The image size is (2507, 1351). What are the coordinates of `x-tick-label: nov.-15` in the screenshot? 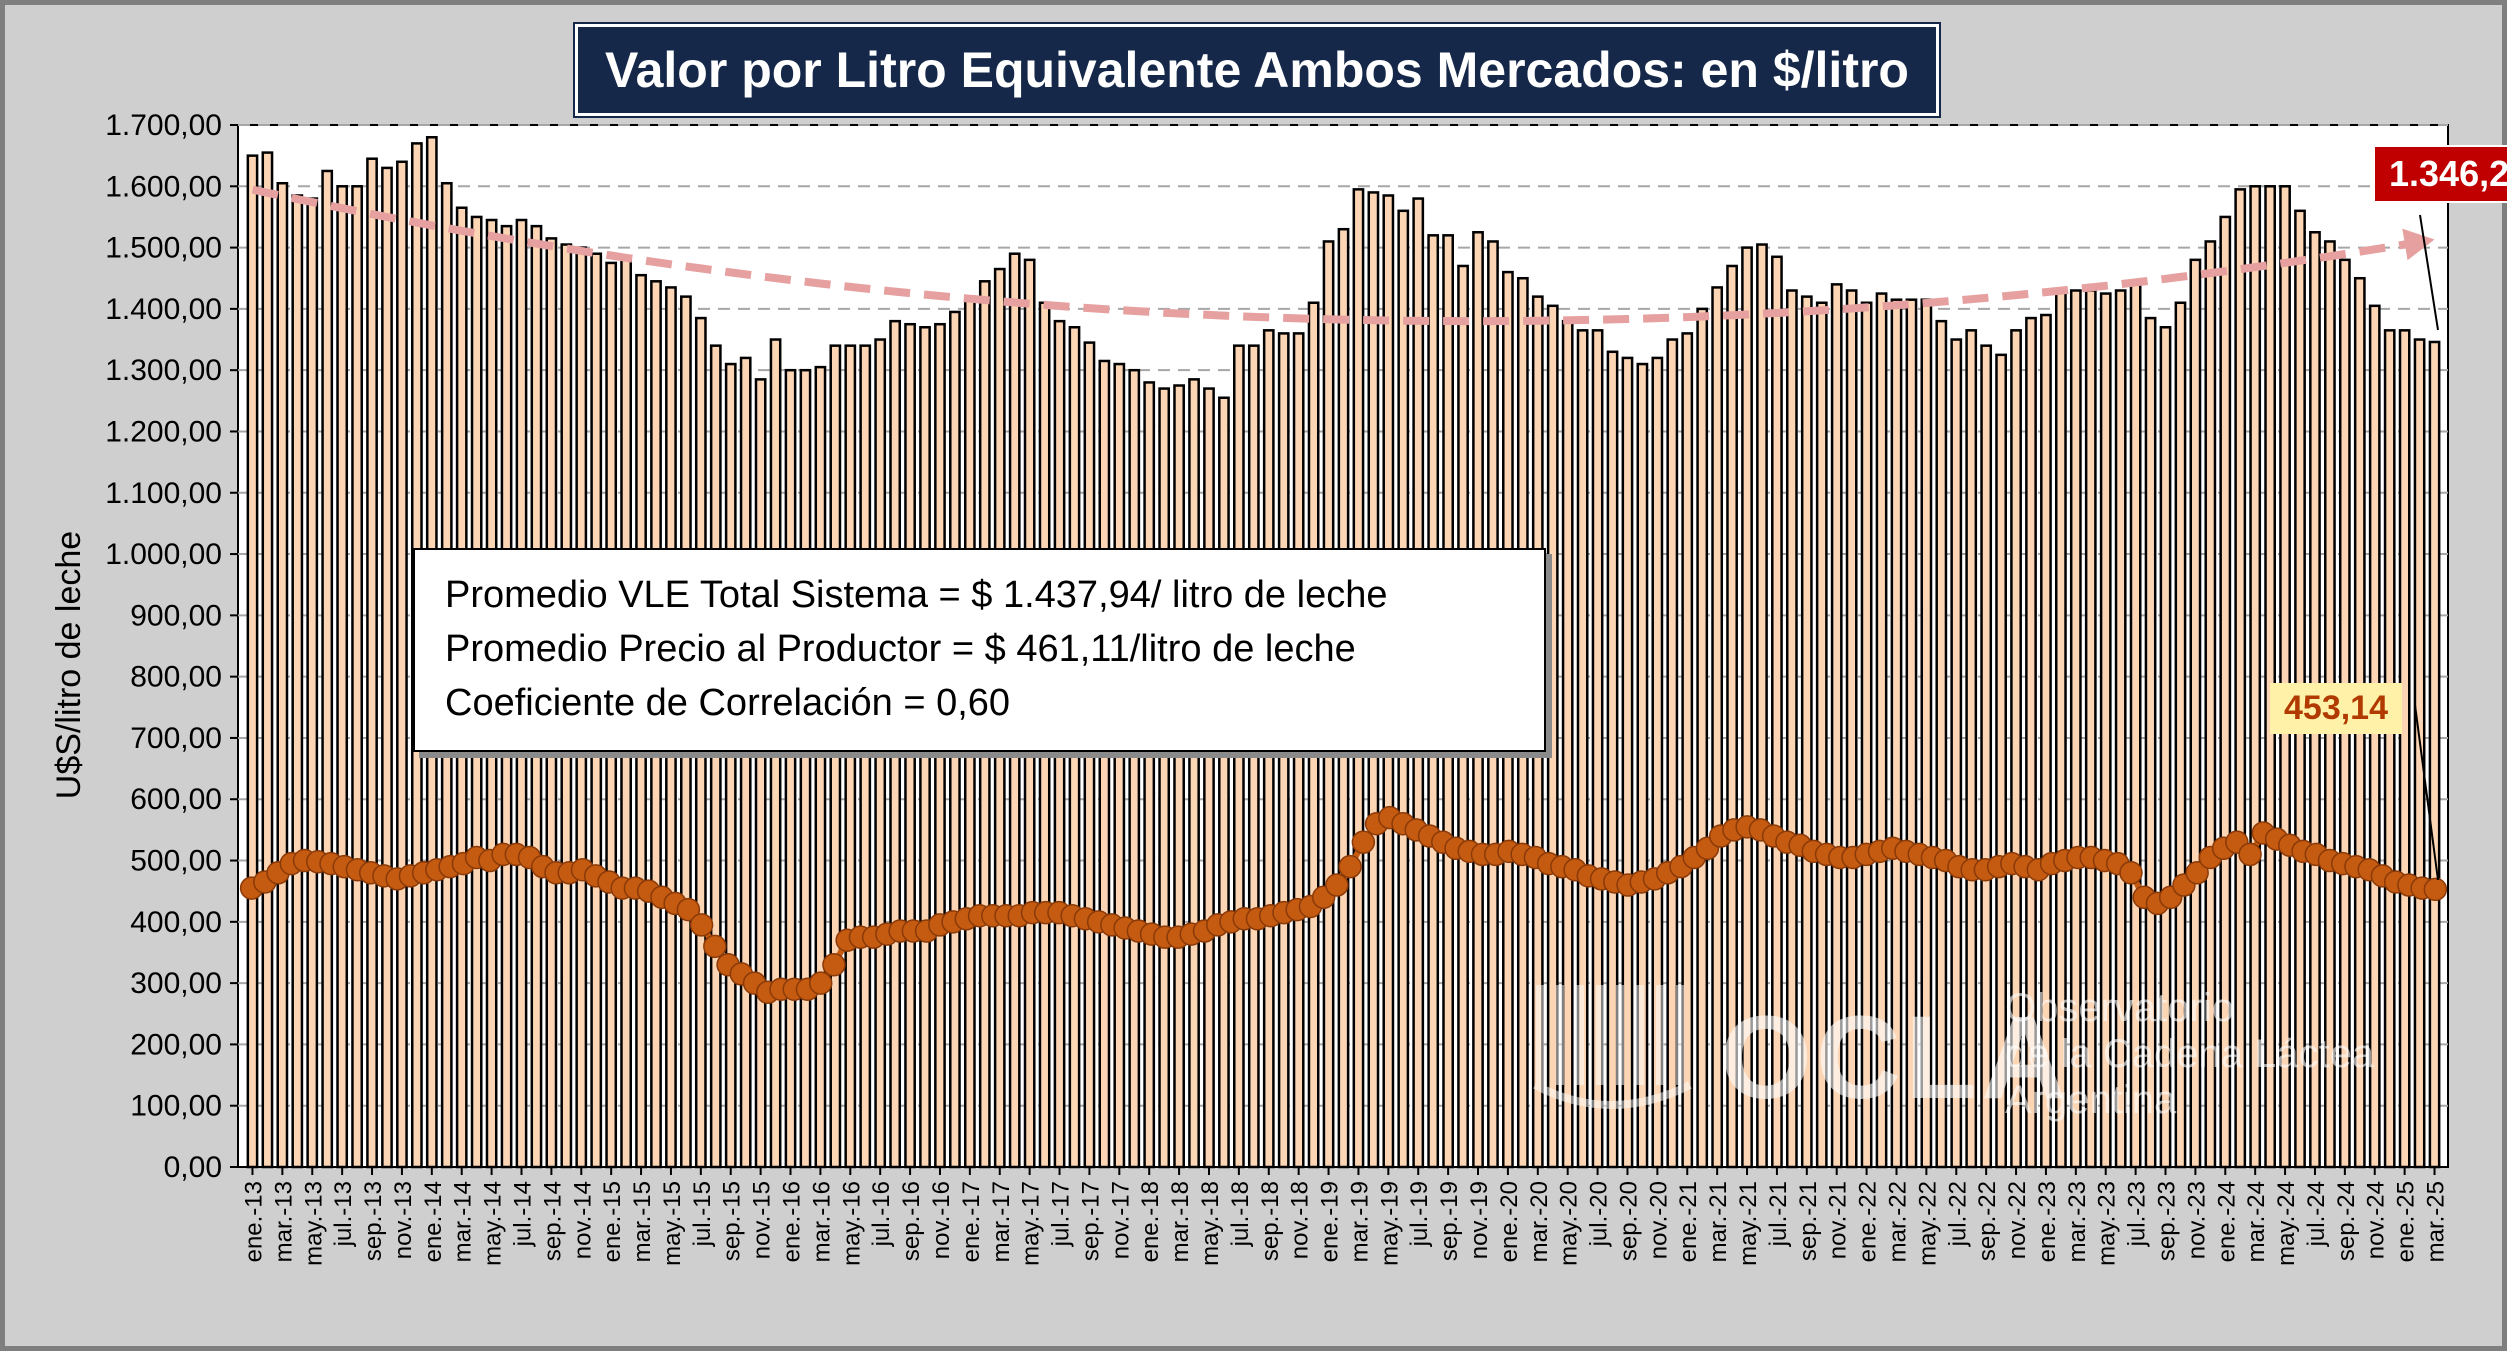 It's located at (762, 1220).